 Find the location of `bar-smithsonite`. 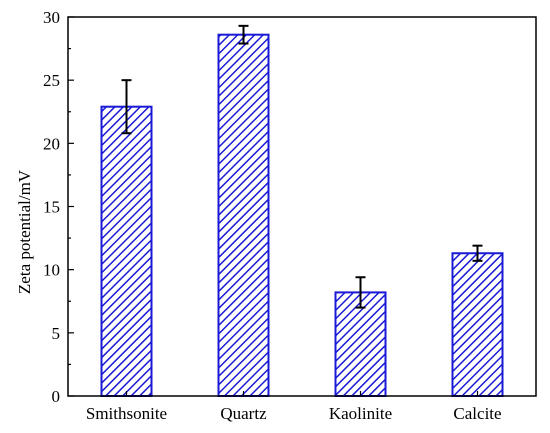

bar-smithsonite is located at coordinates (126, 251).